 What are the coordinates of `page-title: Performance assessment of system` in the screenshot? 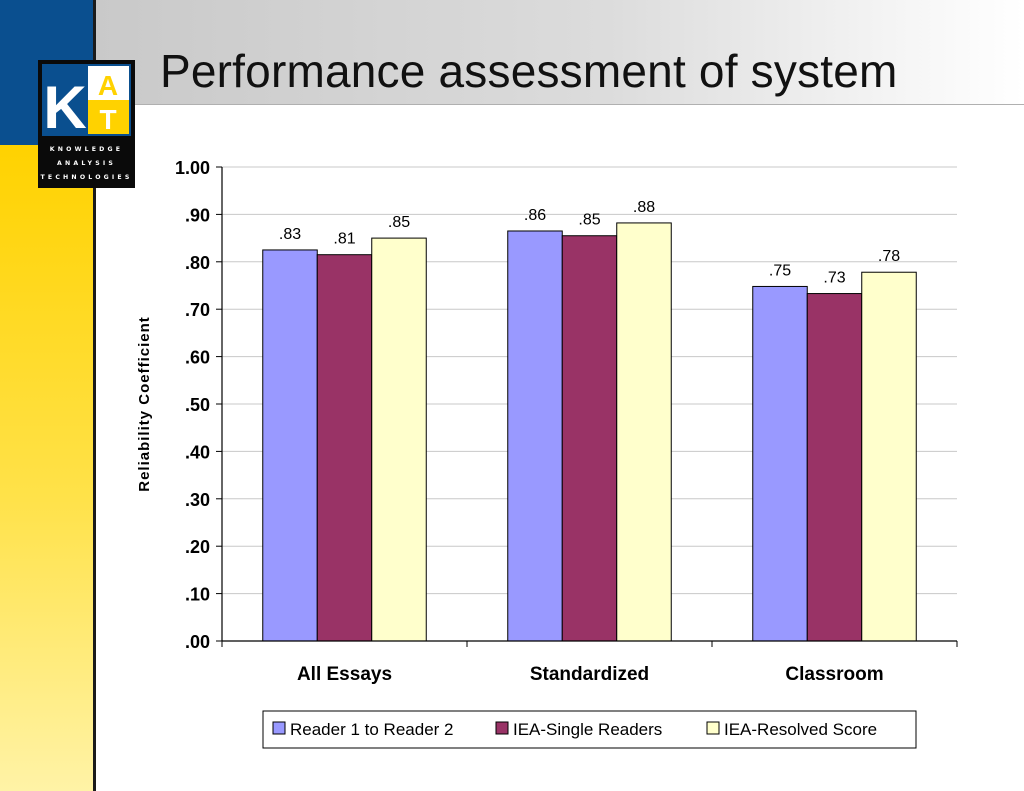 It's located at (529, 71).